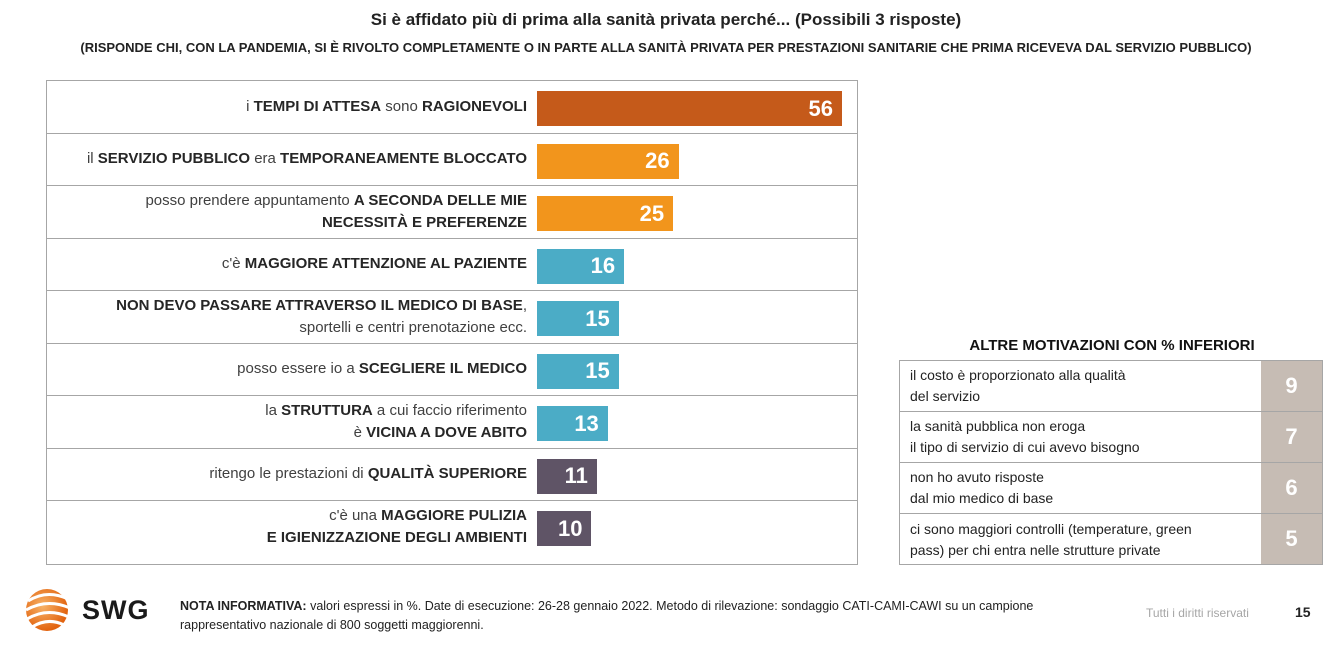 Image resolution: width=1332 pixels, height=658 pixels. What do you see at coordinates (382, 369) in the screenshot?
I see `category-label: posso essere io a SCEGLIERE IL MEDICO` at bounding box center [382, 369].